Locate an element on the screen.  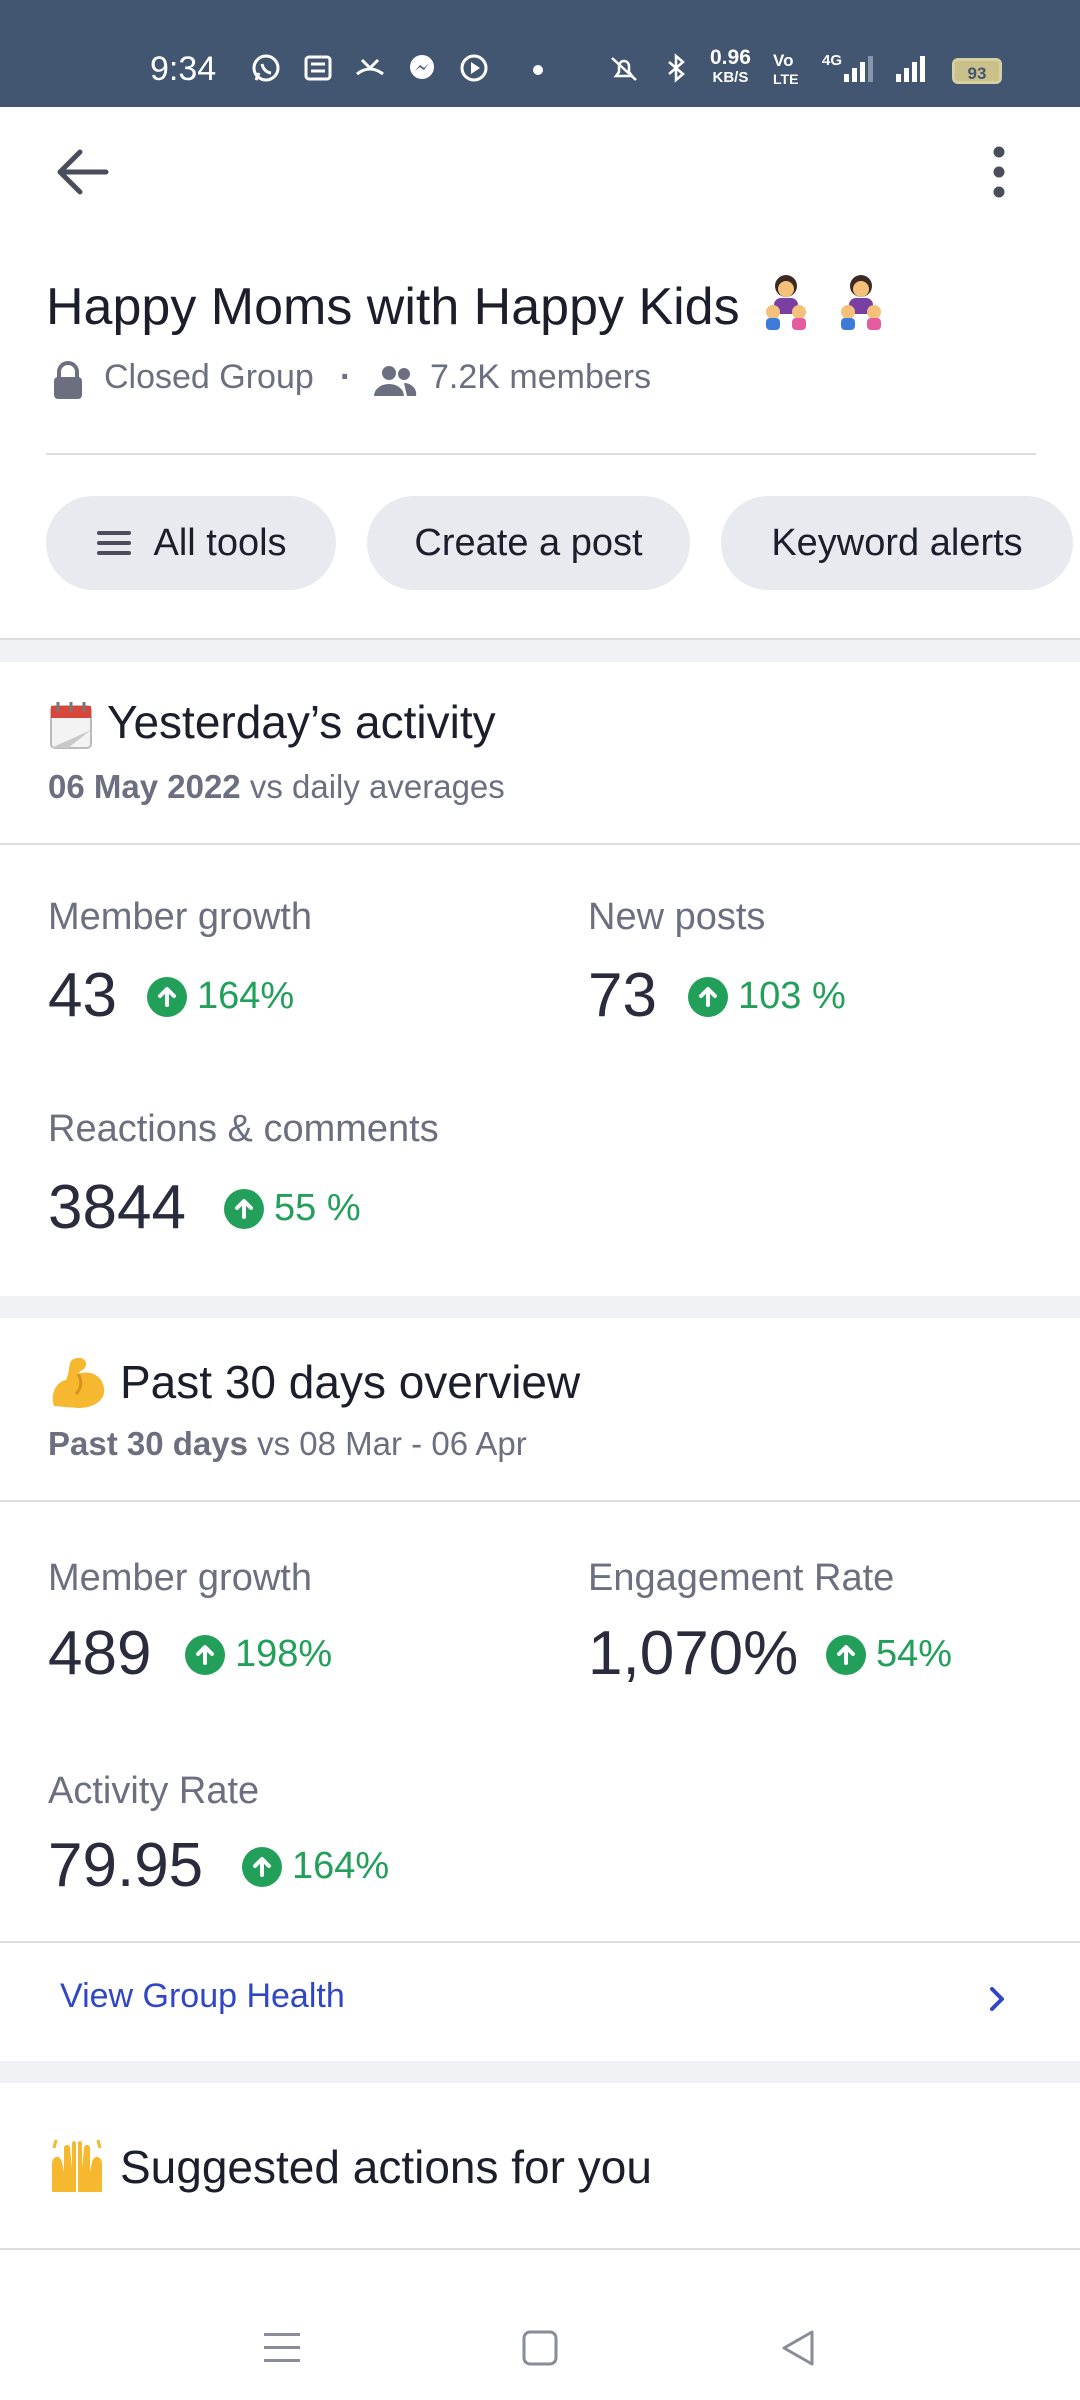
metric-label: Activity Rate is located at coordinates (154, 1791).